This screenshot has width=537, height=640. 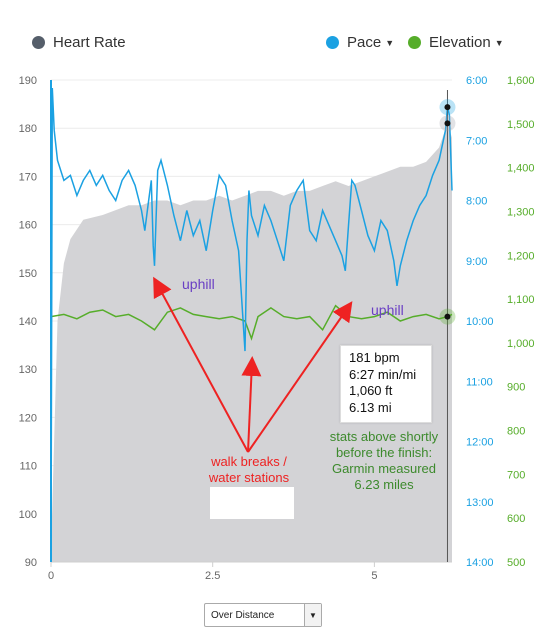 What do you see at coordinates (521, 125) in the screenshot?
I see `elevation-tick-label: 1,500` at bounding box center [521, 125].